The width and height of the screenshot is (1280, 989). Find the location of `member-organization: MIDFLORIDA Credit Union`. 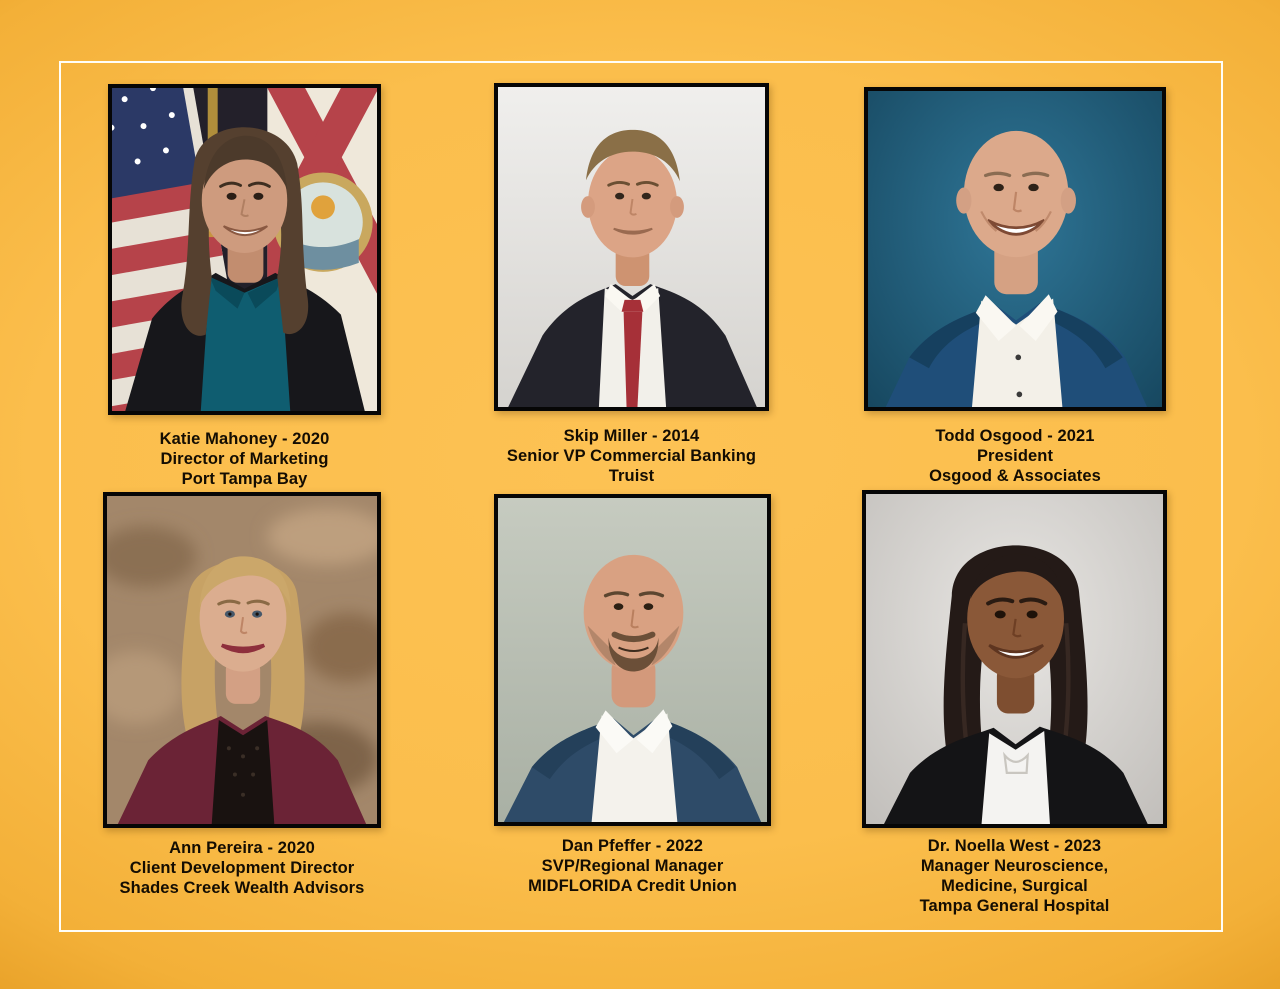

member-organization: MIDFLORIDA Credit Union is located at coordinates (632, 886).